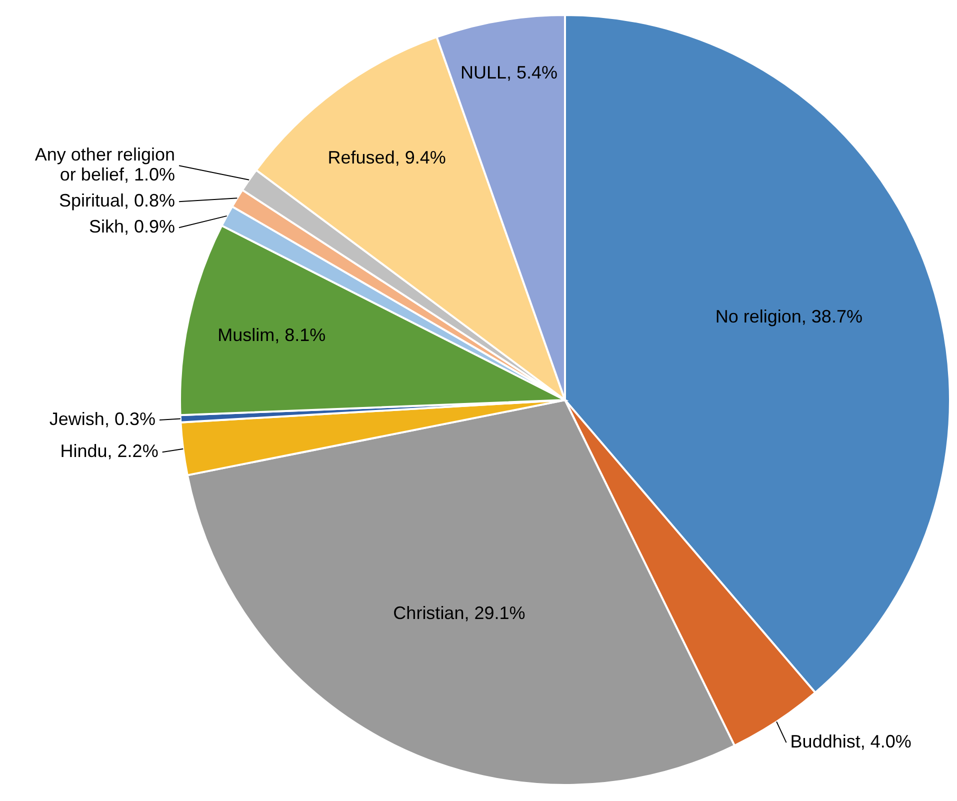 The image size is (957, 801). I want to click on slice-label: No religion, 38.7%, so click(788, 316).